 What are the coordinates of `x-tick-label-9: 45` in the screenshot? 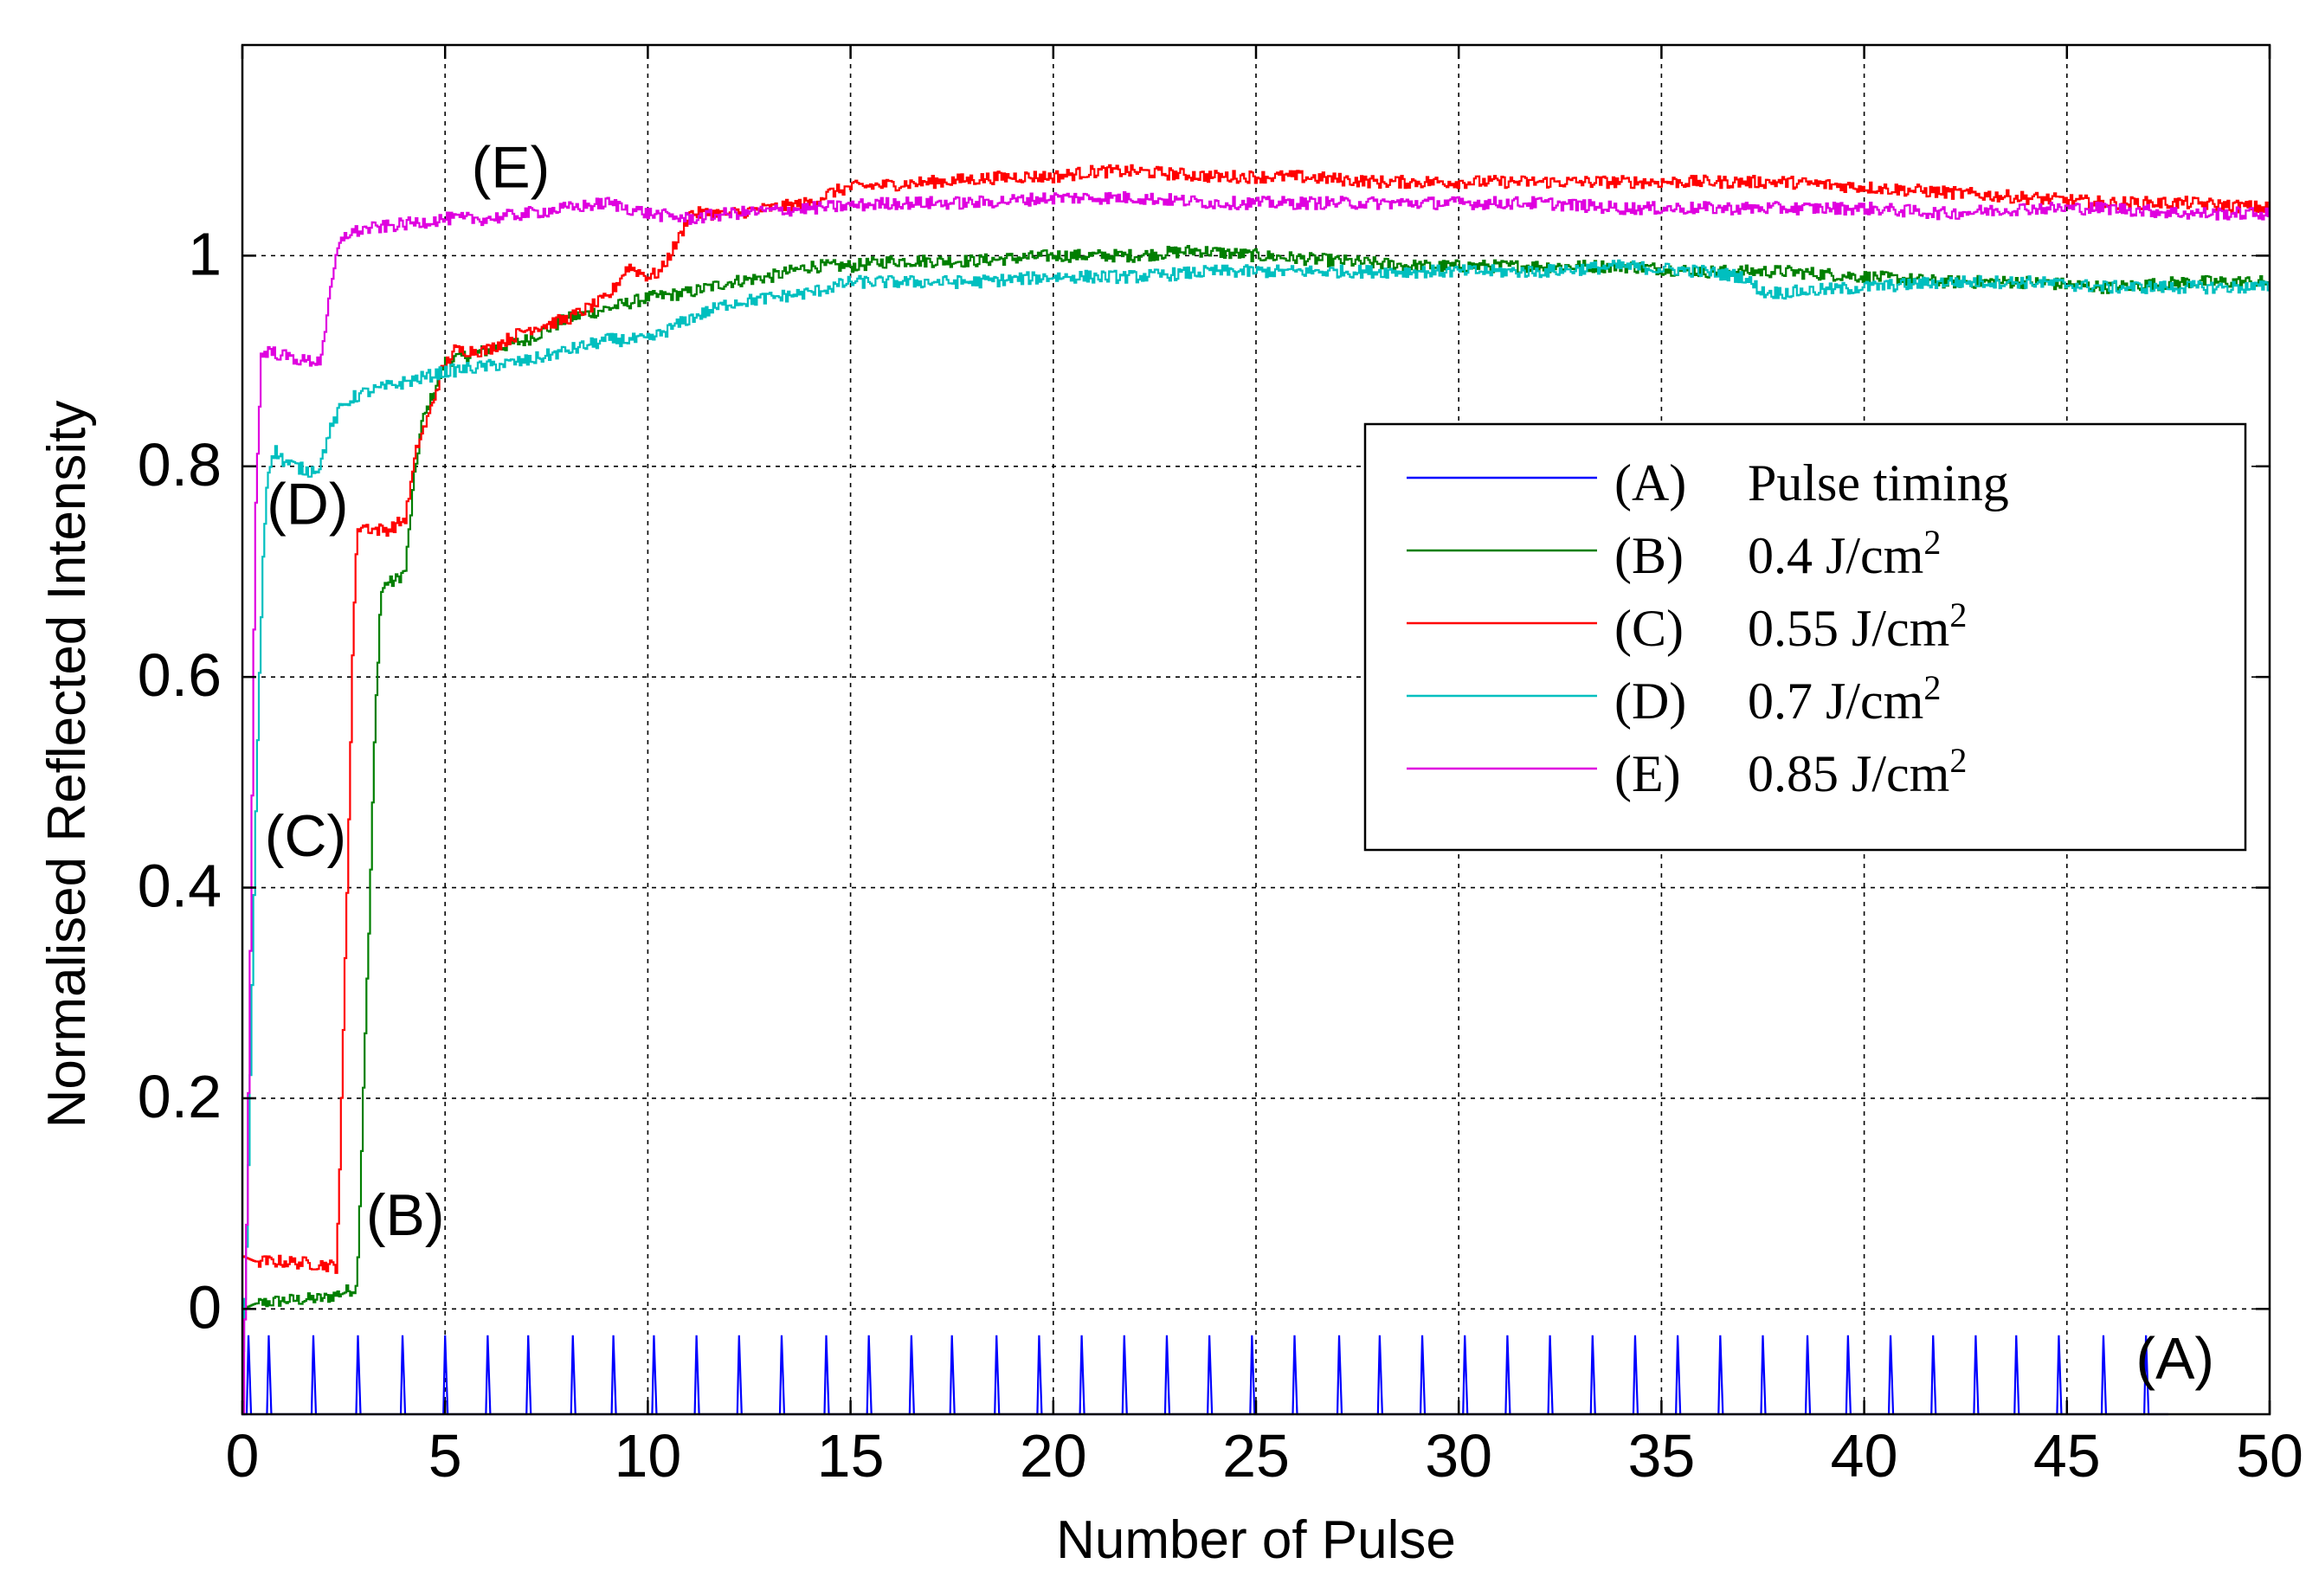 It's located at (2067, 1456).